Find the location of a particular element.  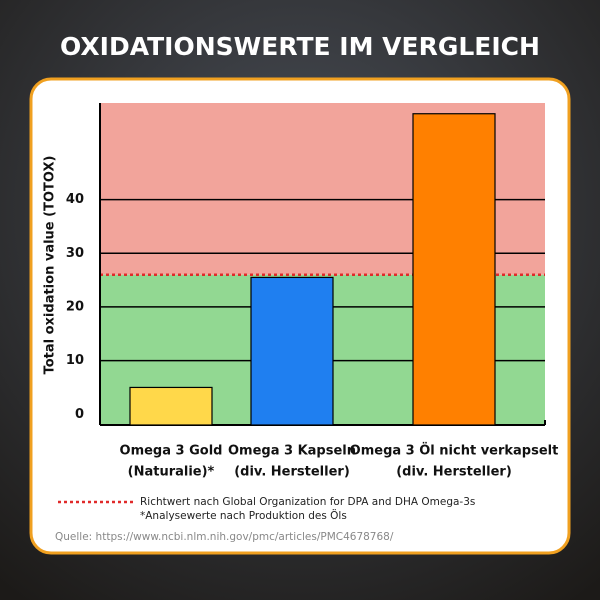

x-tick-label: (Naturalie)* is located at coordinates (171, 472).